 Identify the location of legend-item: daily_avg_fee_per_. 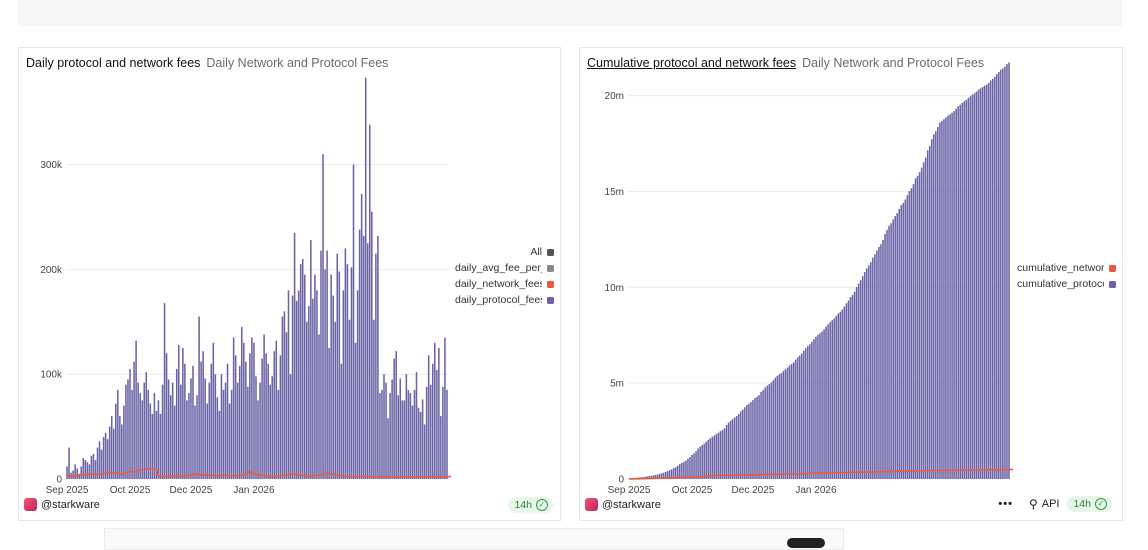
(504, 268).